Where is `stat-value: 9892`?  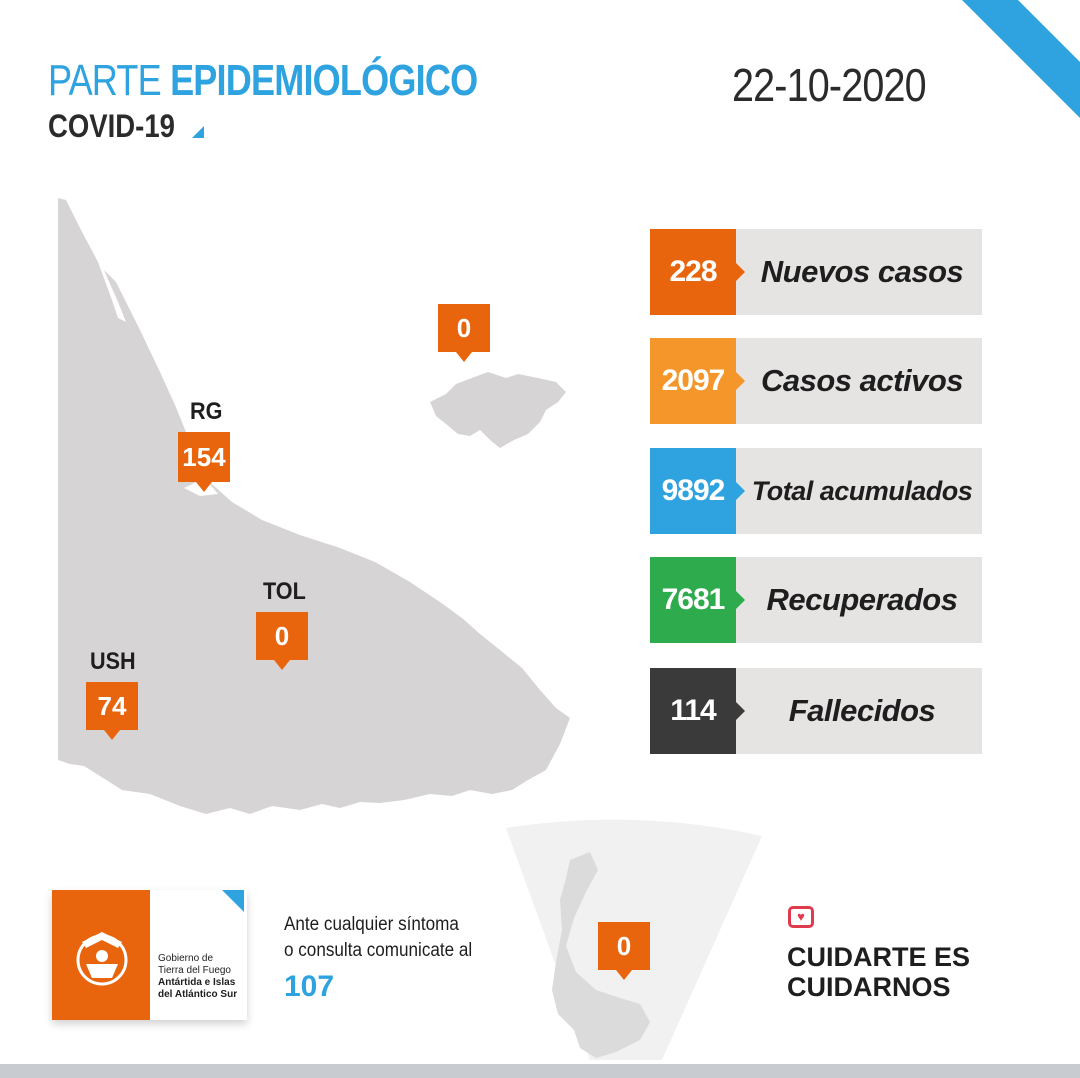 stat-value: 9892 is located at coordinates (697, 491).